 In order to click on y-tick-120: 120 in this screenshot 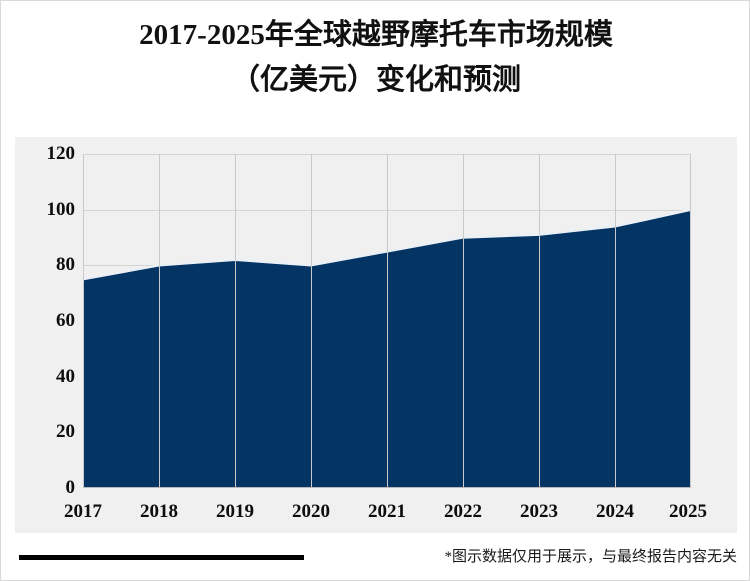, I will do `click(61, 153)`.